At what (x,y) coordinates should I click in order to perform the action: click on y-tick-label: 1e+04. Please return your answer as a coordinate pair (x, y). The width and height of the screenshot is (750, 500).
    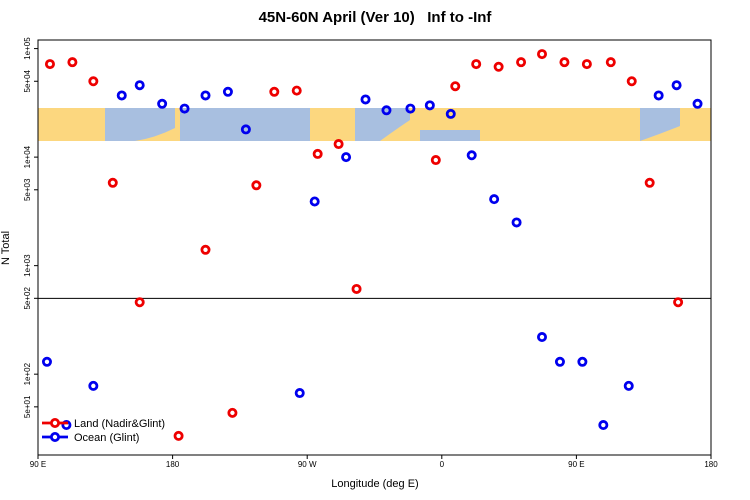
    Looking at the image, I should click on (27, 156).